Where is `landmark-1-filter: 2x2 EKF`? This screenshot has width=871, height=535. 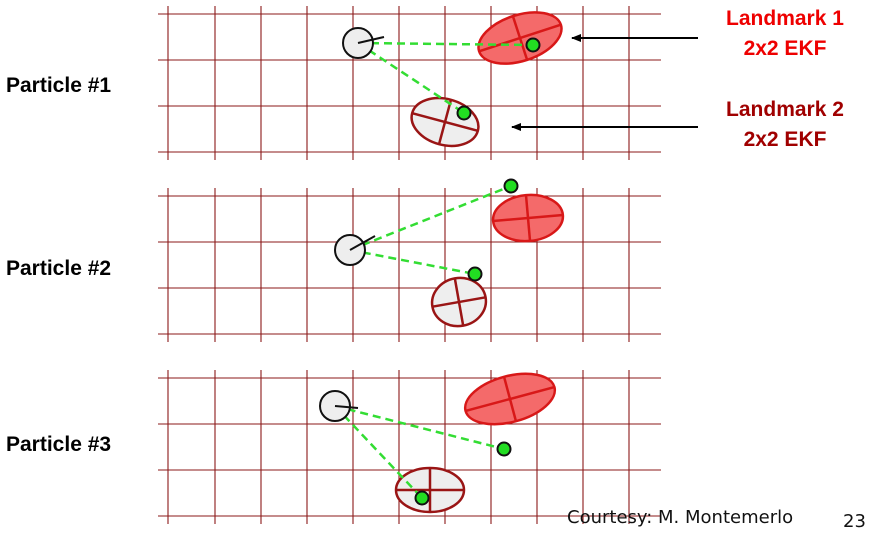 landmark-1-filter: 2x2 EKF is located at coordinates (785, 48).